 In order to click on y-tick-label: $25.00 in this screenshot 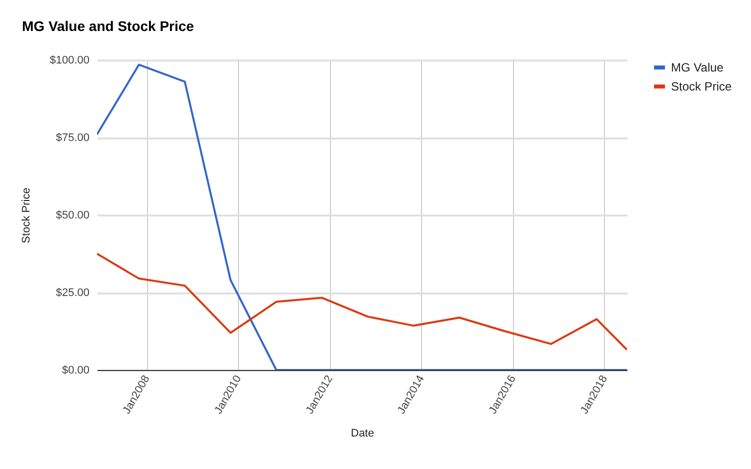, I will do `click(73, 293)`.